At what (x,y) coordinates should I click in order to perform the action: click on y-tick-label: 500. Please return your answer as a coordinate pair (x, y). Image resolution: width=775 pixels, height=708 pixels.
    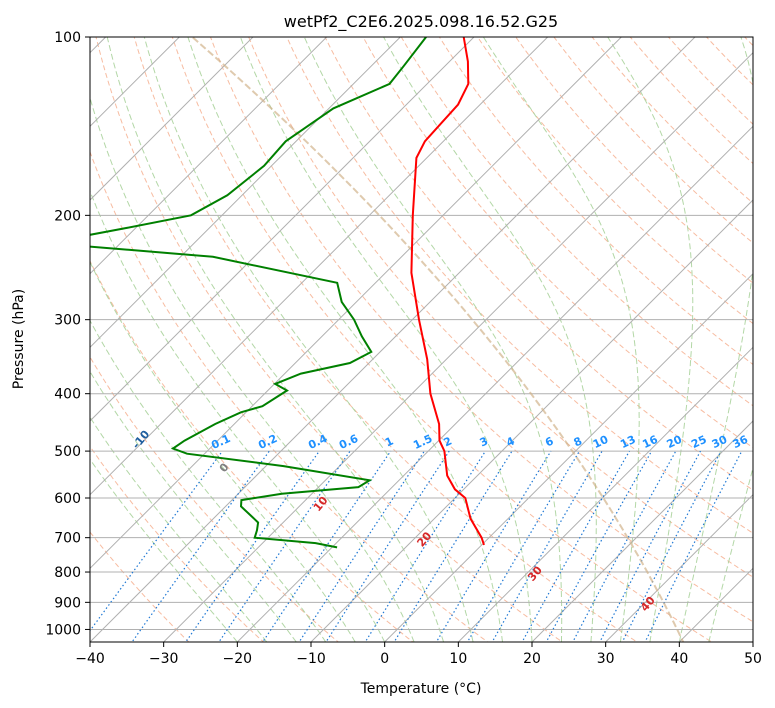
    Looking at the image, I should click on (67, 452).